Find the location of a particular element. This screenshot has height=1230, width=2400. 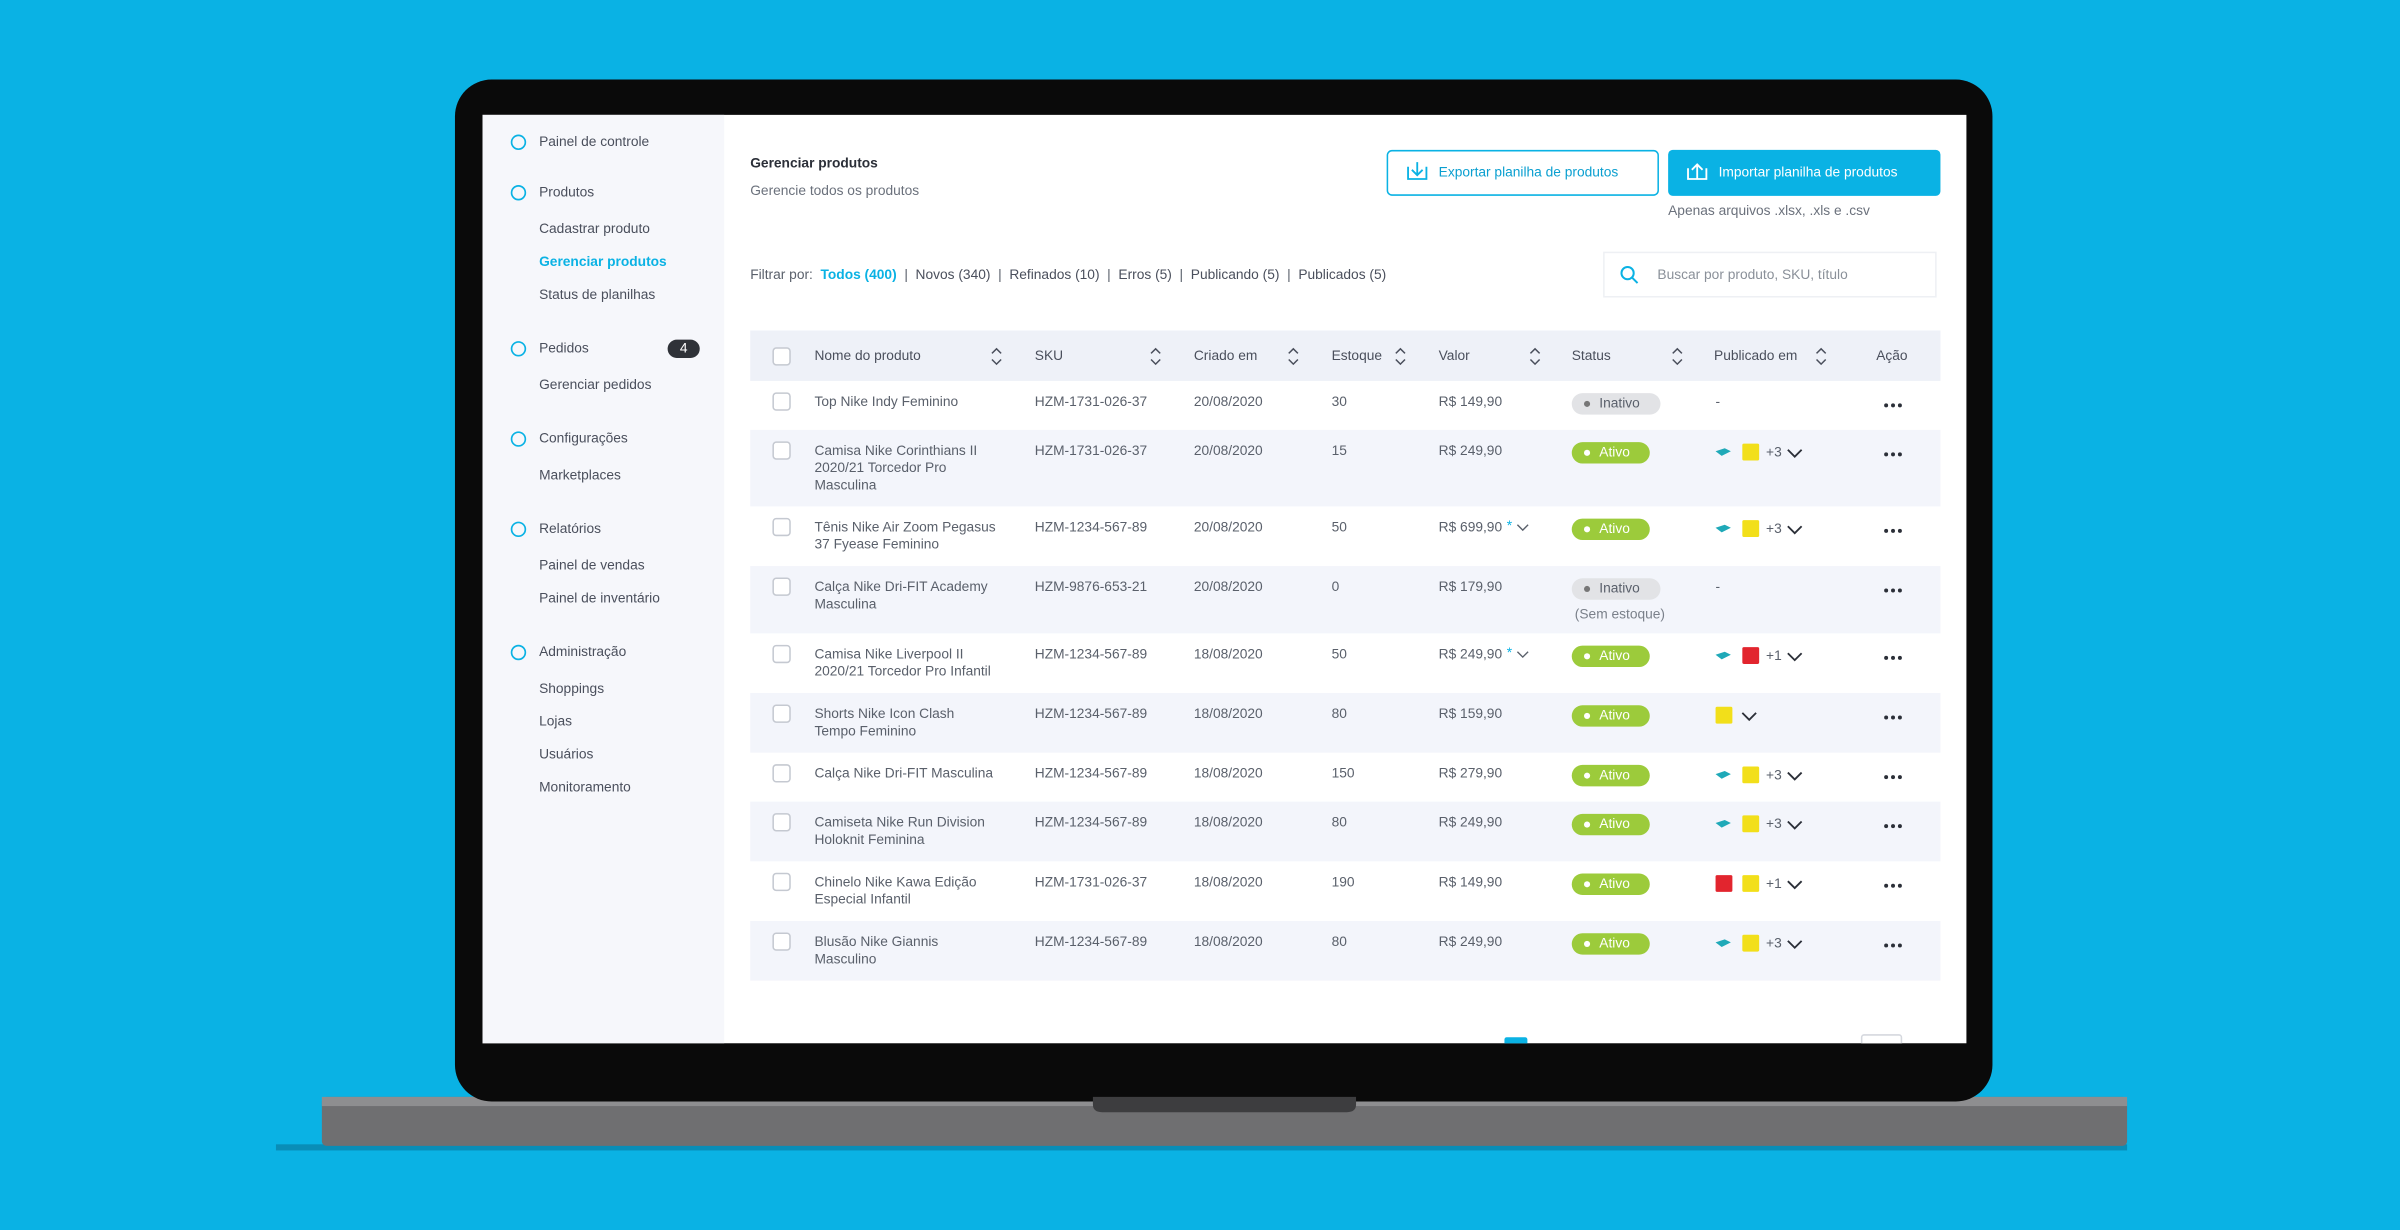

sidebar-item: Usuários is located at coordinates (566, 754).